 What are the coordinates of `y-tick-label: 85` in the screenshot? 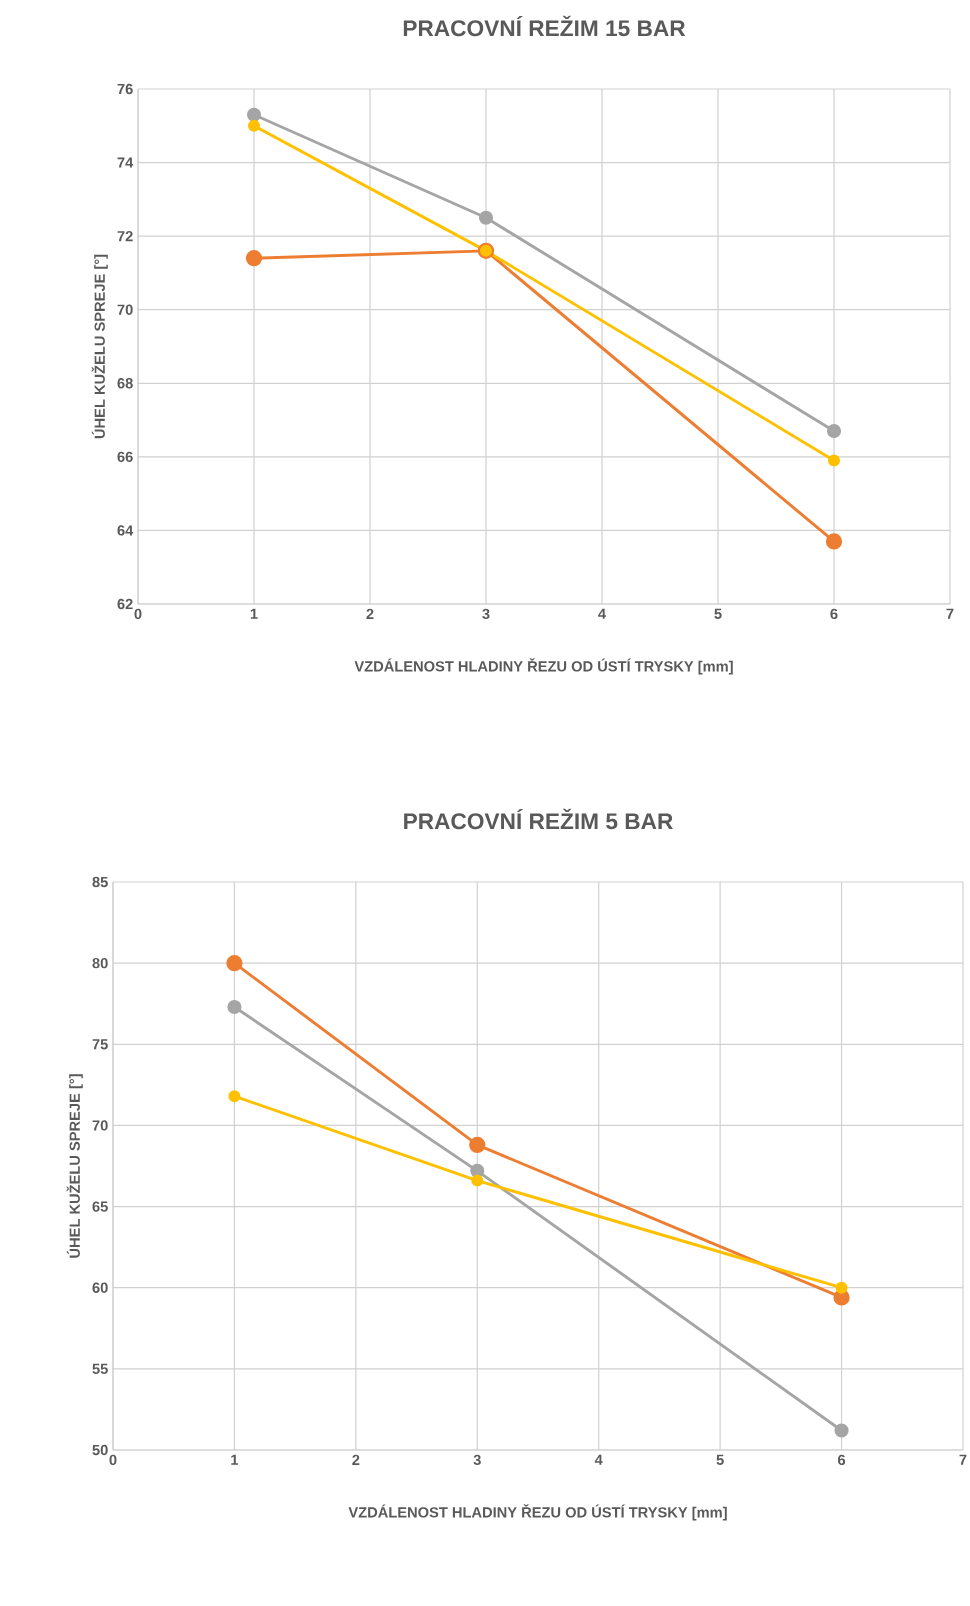 It's located at (100, 882).